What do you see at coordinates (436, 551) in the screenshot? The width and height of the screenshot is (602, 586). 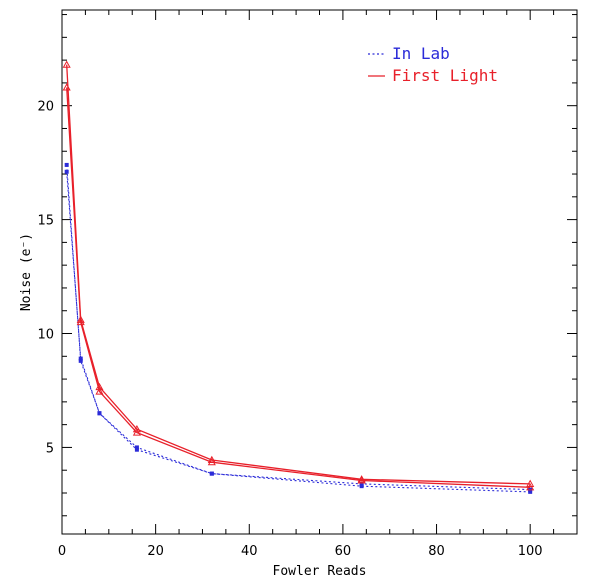 I see `x-tick-label: 80` at bounding box center [436, 551].